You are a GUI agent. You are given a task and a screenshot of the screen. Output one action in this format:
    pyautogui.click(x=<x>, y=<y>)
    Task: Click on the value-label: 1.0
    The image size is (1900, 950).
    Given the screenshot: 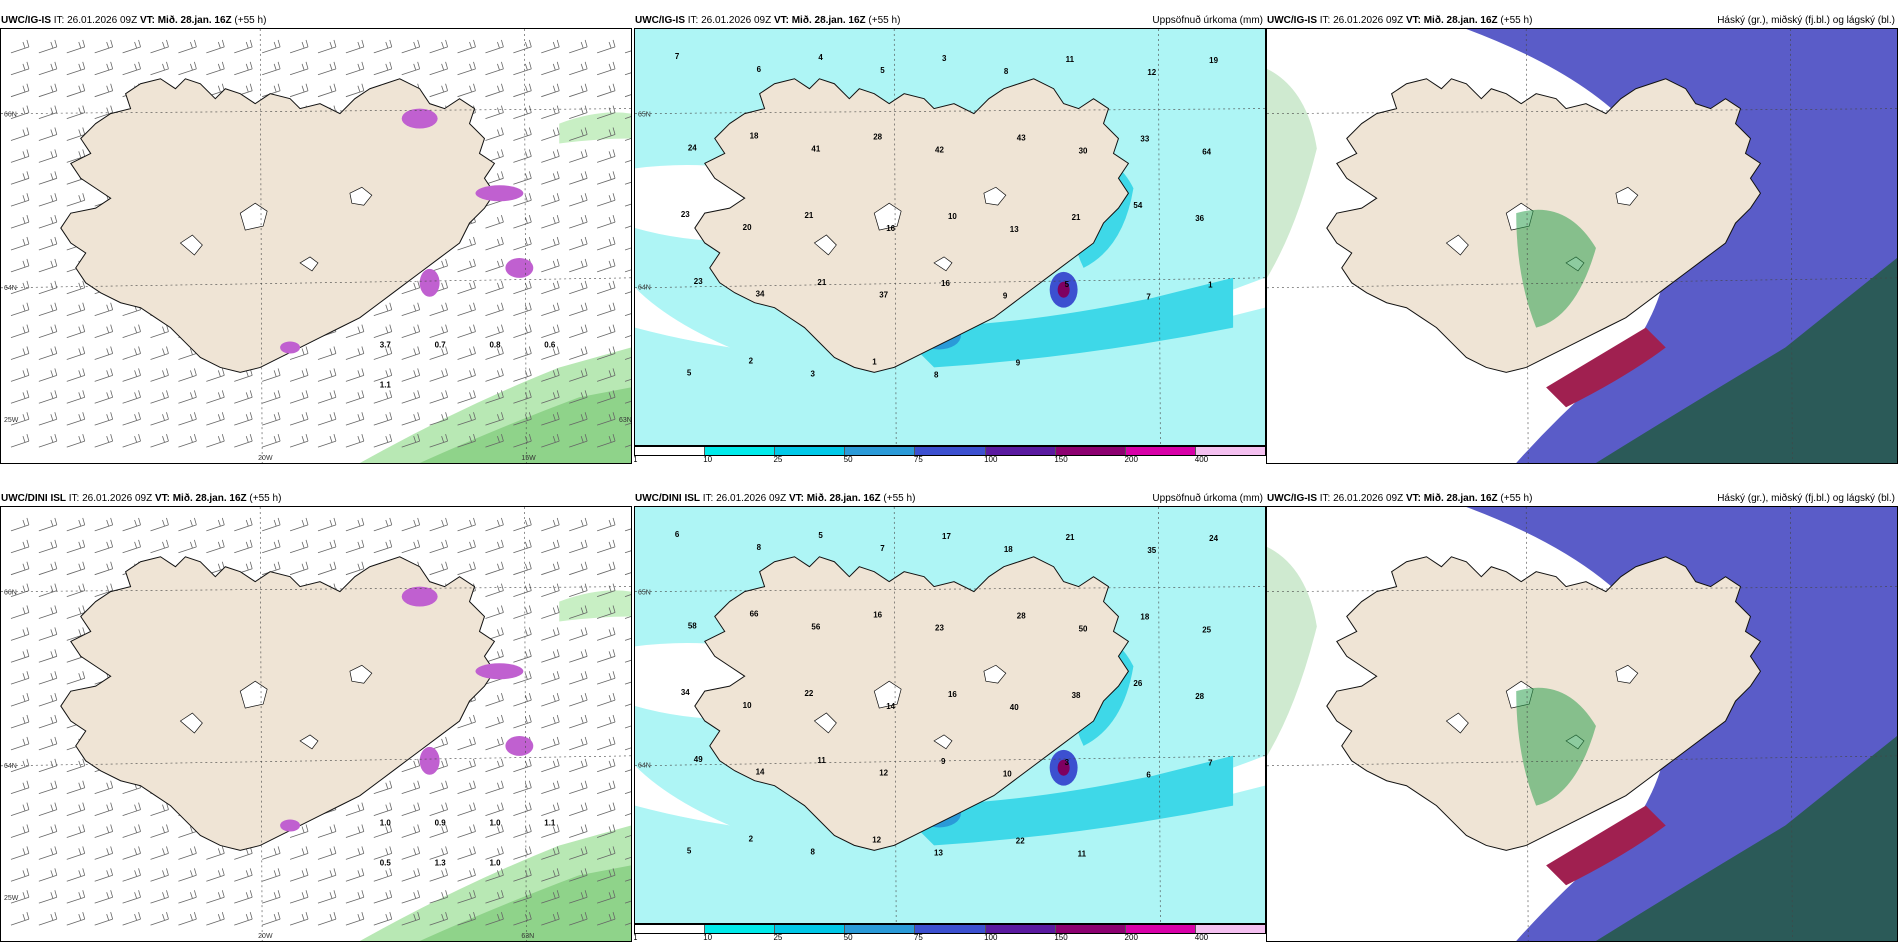 What is the action you would take?
    pyautogui.click(x=495, y=823)
    